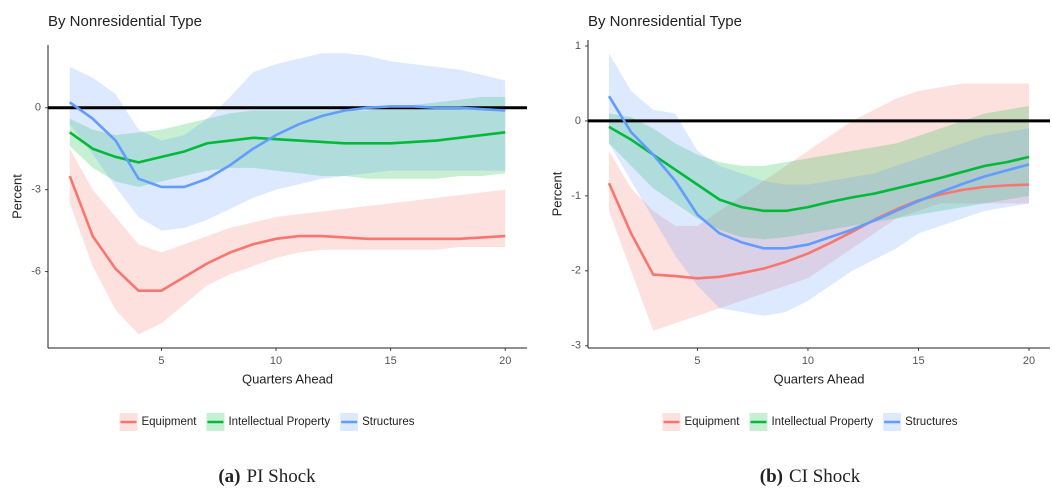 Image resolution: width=1052 pixels, height=491 pixels. Describe the element at coordinates (576, 271) in the screenshot. I see `y-tick-label: -2` at that location.